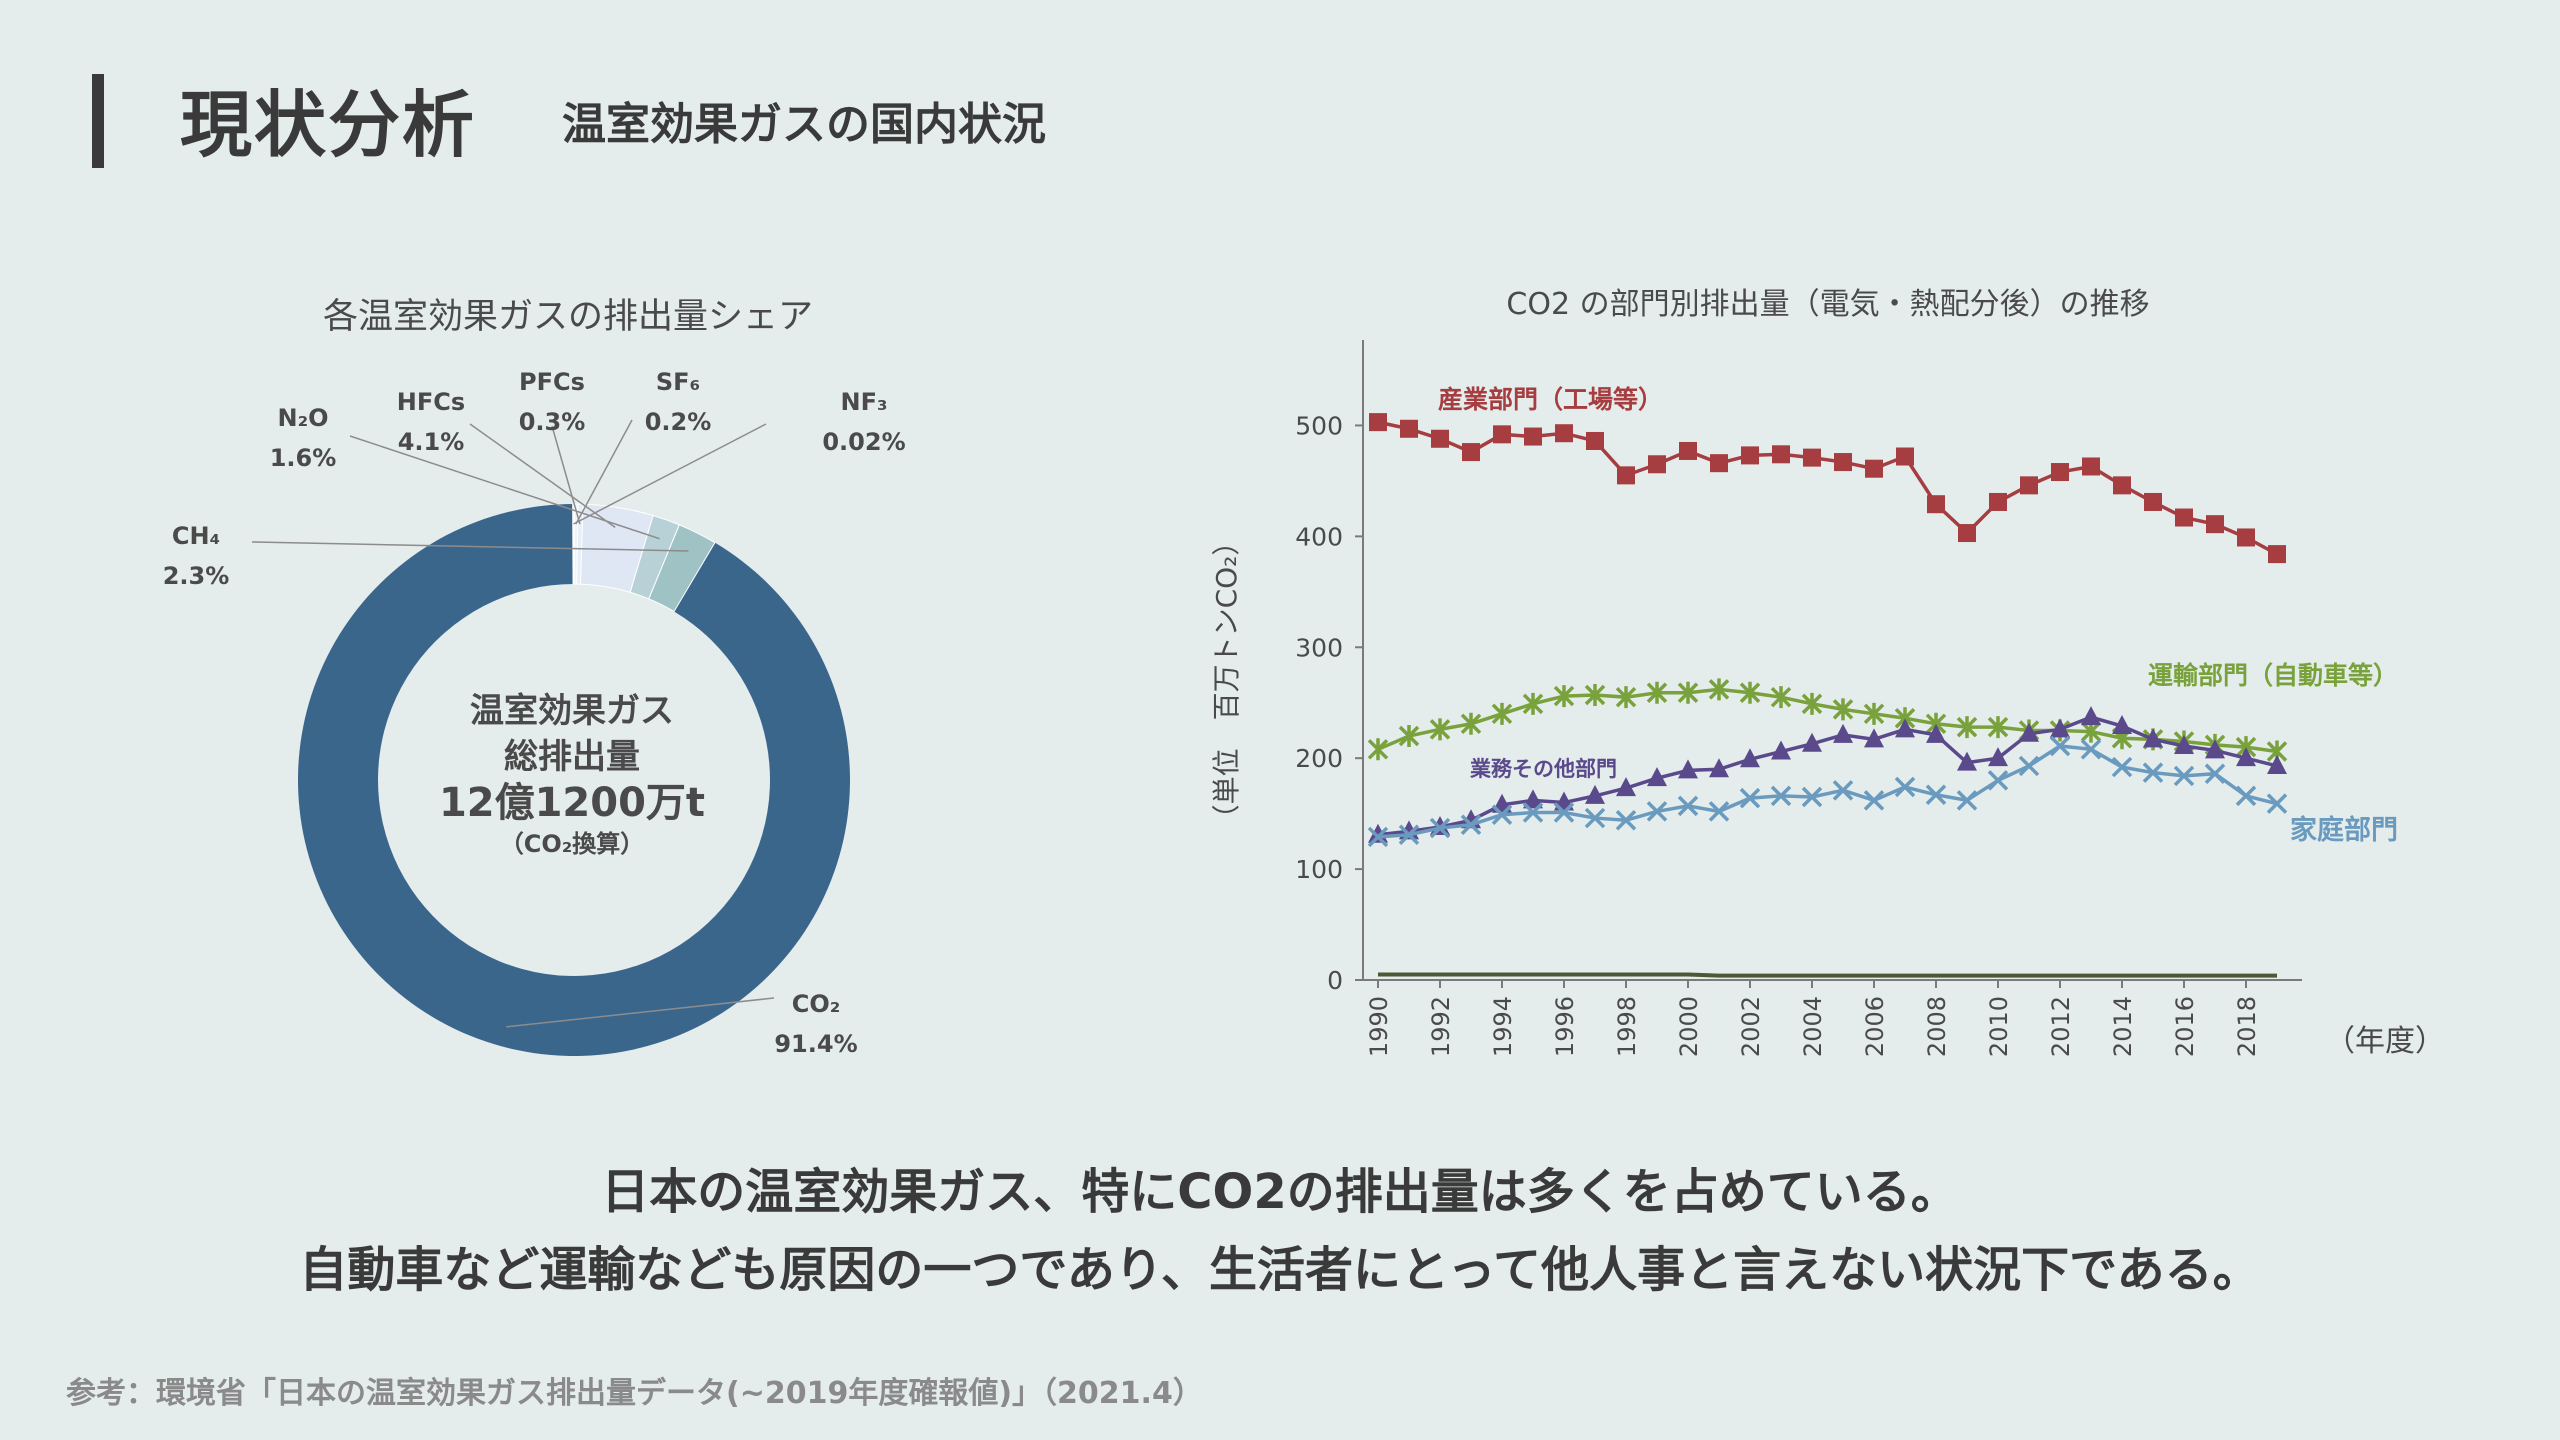 The width and height of the screenshot is (2560, 1440). Describe the element at coordinates (2247, 1026) in the screenshot. I see `x-tick-label: 2018` at that location.